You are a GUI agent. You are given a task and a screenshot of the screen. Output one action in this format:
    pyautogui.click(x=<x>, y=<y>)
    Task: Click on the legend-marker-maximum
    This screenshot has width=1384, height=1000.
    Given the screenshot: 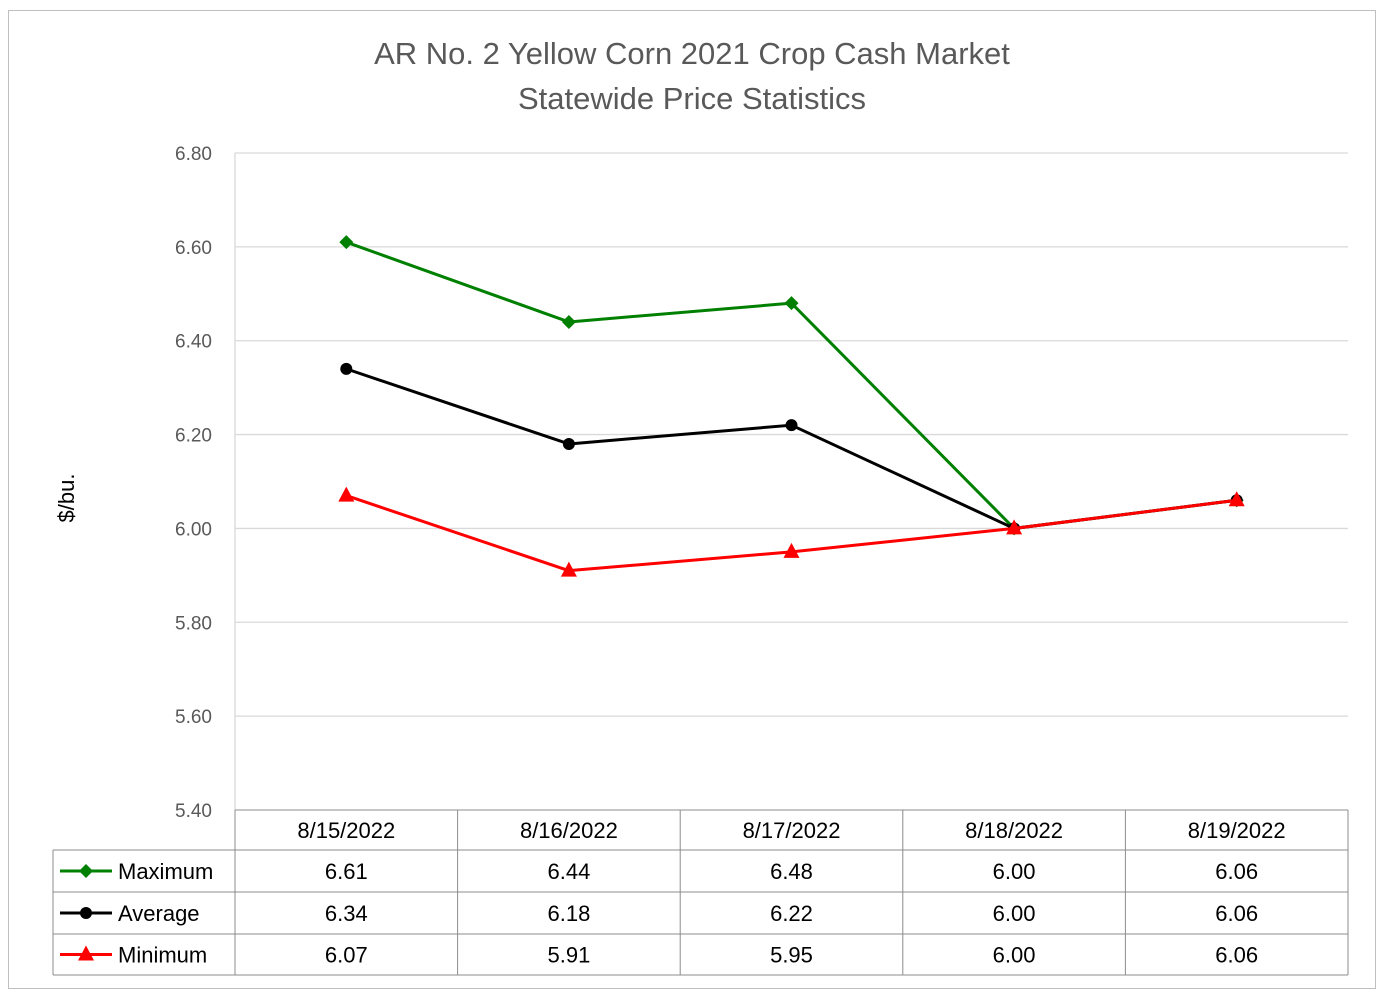 What is the action you would take?
    pyautogui.click(x=86, y=871)
    